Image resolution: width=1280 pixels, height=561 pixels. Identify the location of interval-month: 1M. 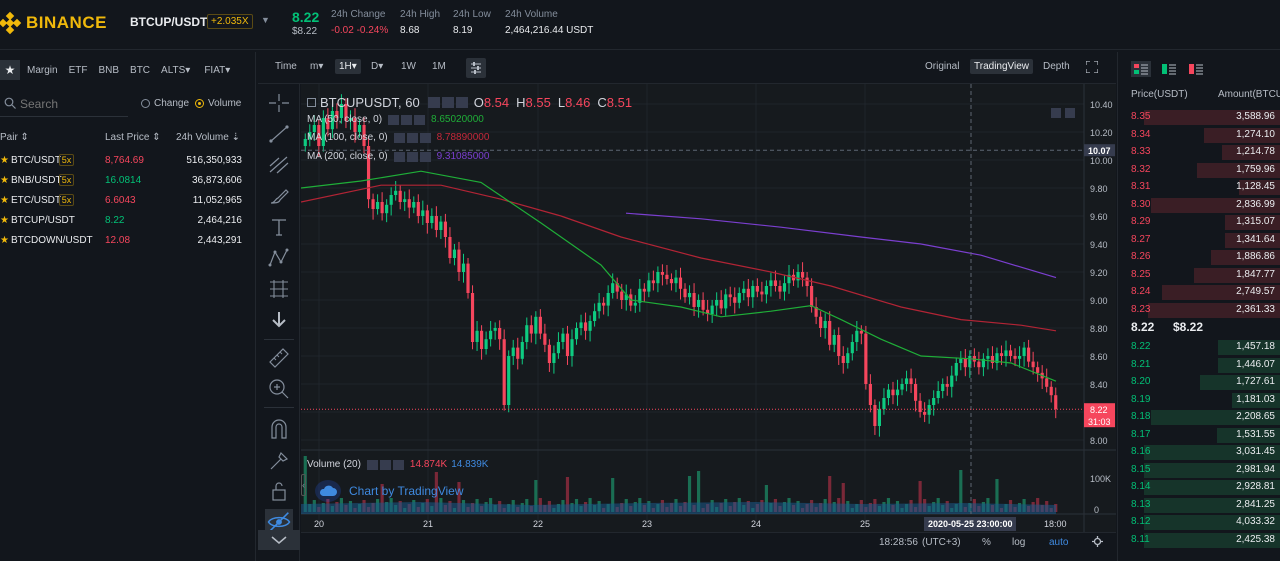
(439, 66).